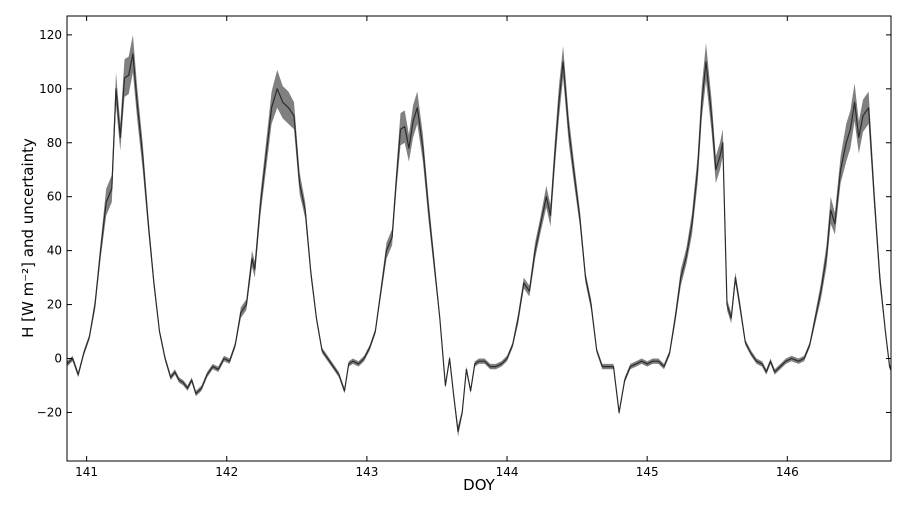  Describe the element at coordinates (58, 359) in the screenshot. I see `y-tick-label: 0` at that location.